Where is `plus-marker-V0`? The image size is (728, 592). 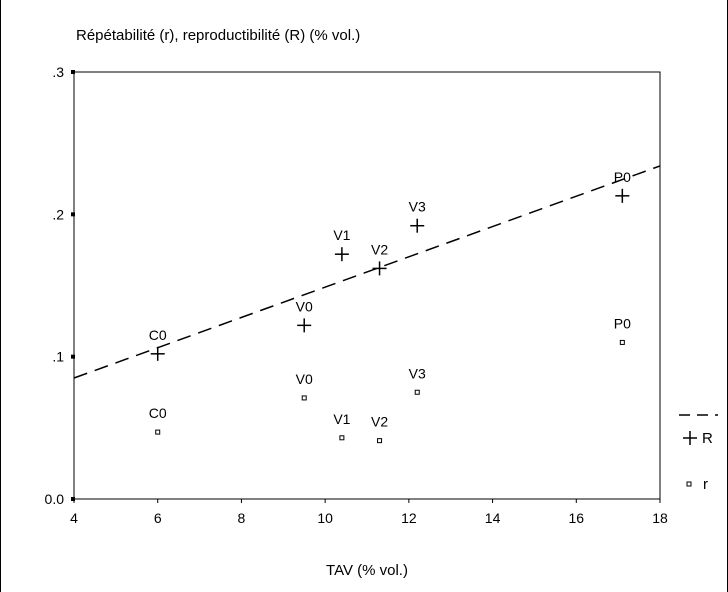
plus-marker-V0 is located at coordinates (304, 325).